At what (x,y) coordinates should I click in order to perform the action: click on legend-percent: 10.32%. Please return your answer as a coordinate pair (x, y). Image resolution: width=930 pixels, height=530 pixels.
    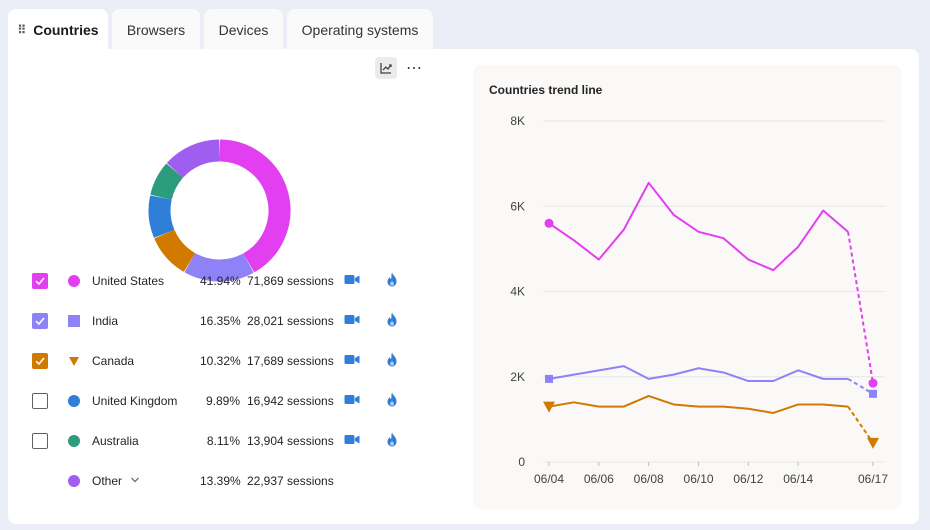
    Looking at the image, I should click on (220, 361).